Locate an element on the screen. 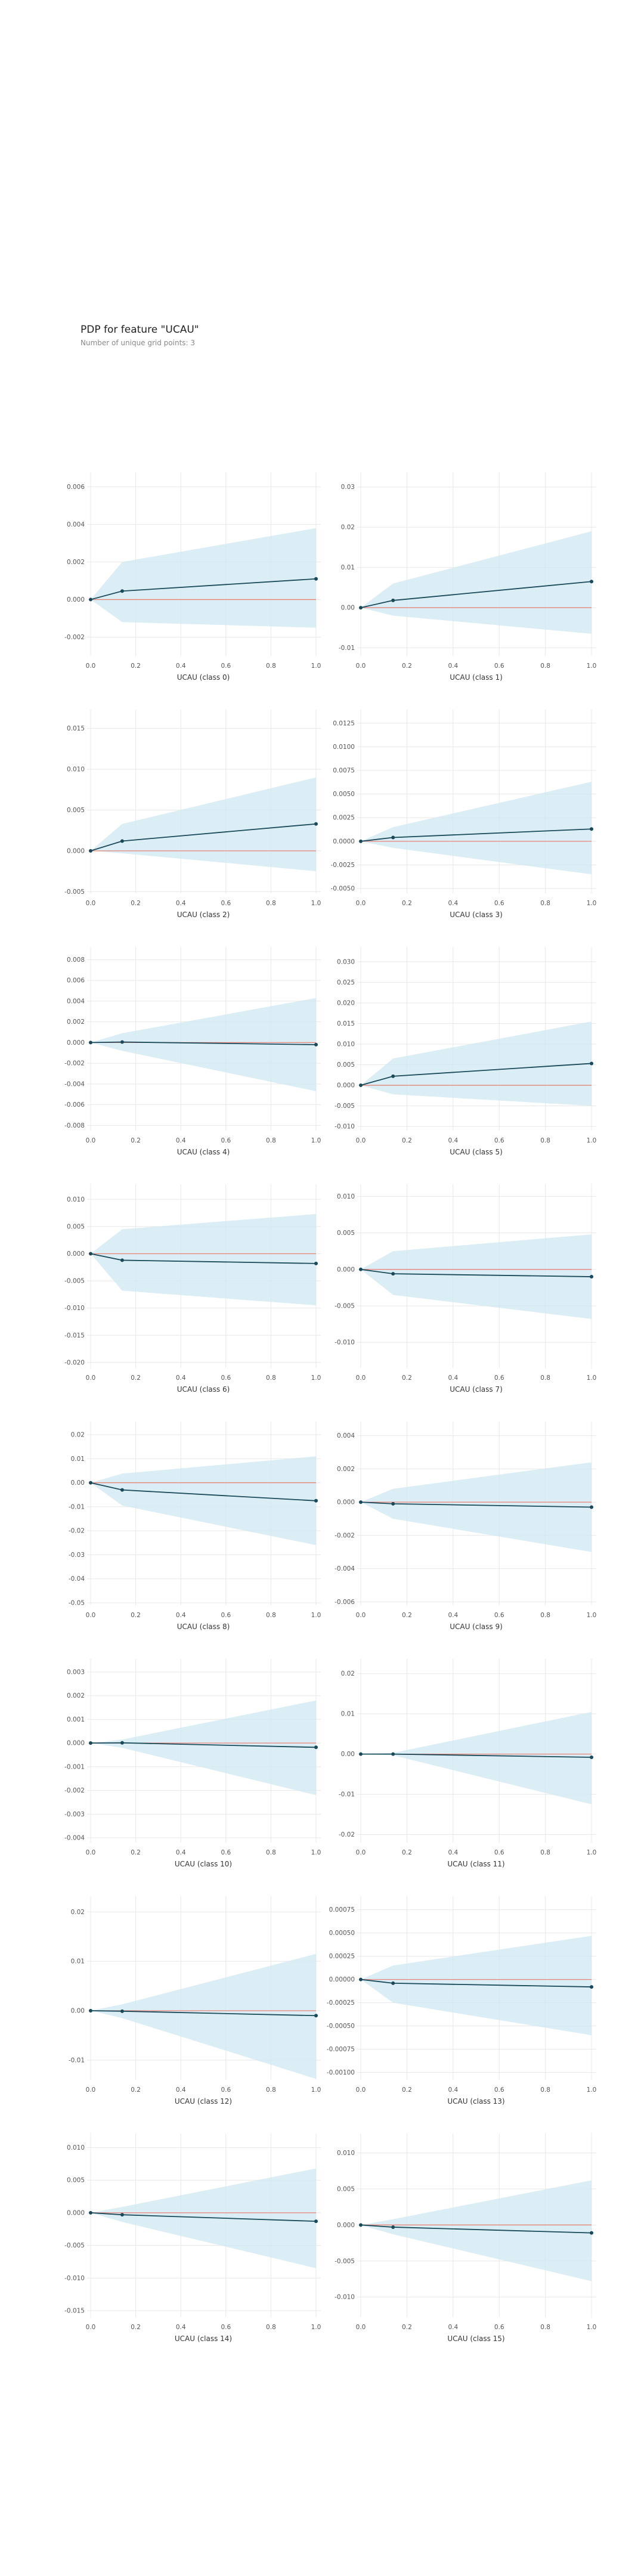 The height and width of the screenshot is (2576, 644). x-axis-label: UCAU (class 8) is located at coordinates (204, 1627).